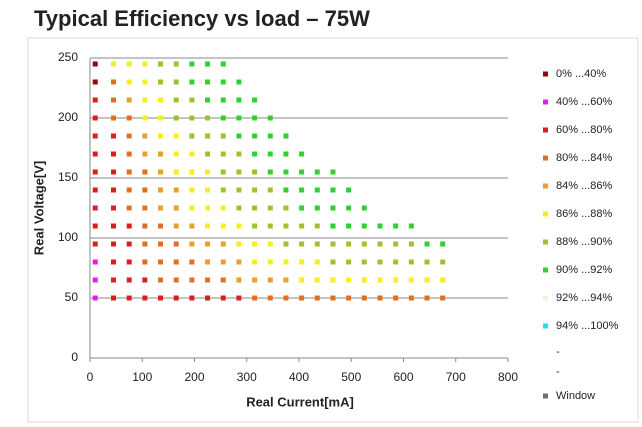 The height and width of the screenshot is (427, 642). Describe the element at coordinates (351, 377) in the screenshot. I see `x-tick-label: 500` at that location.